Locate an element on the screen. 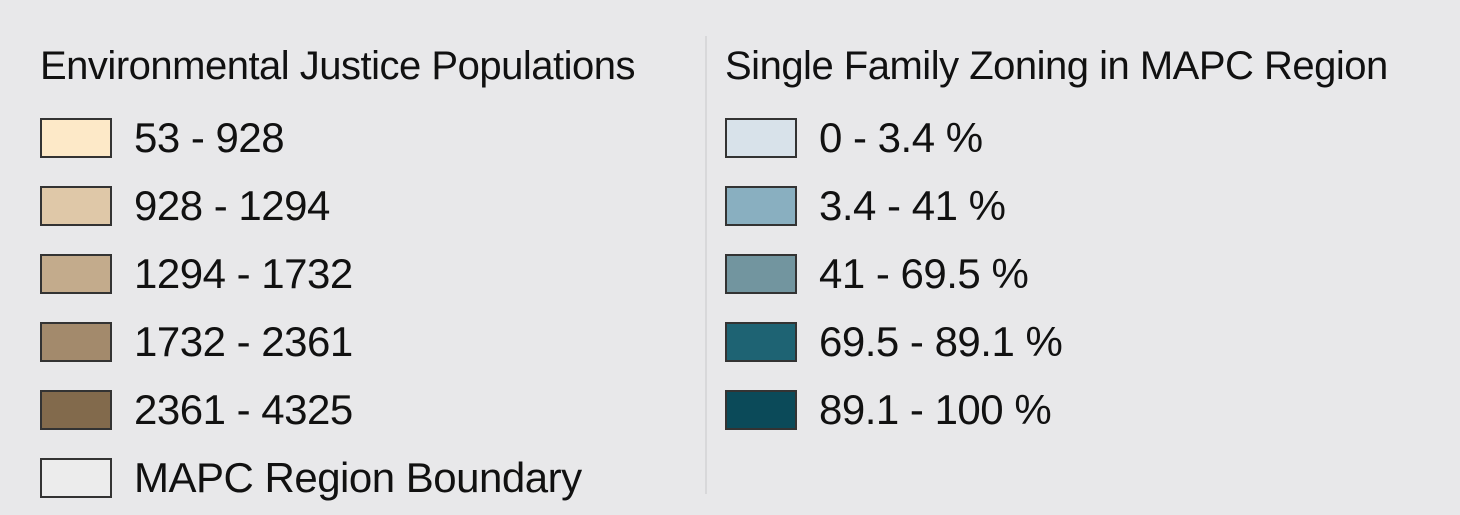 The height and width of the screenshot is (515, 1460). legend-label: 3.4 - 41 % is located at coordinates (912, 205).